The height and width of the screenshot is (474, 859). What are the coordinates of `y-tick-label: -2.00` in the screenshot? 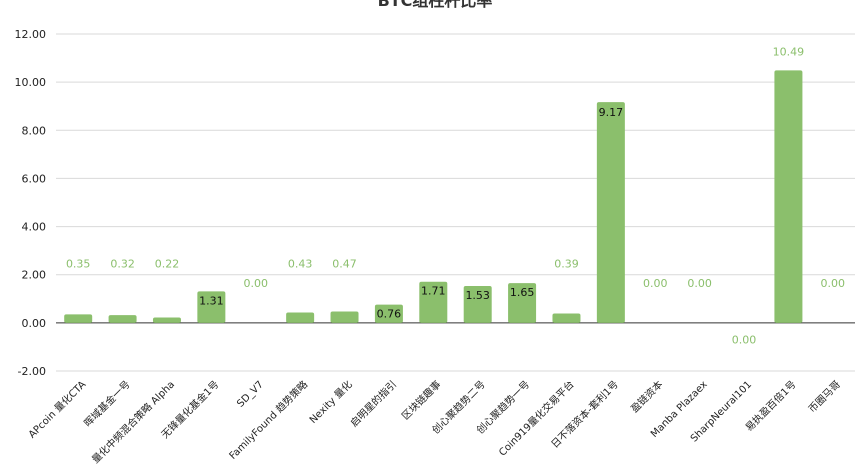 It's located at (32, 371).